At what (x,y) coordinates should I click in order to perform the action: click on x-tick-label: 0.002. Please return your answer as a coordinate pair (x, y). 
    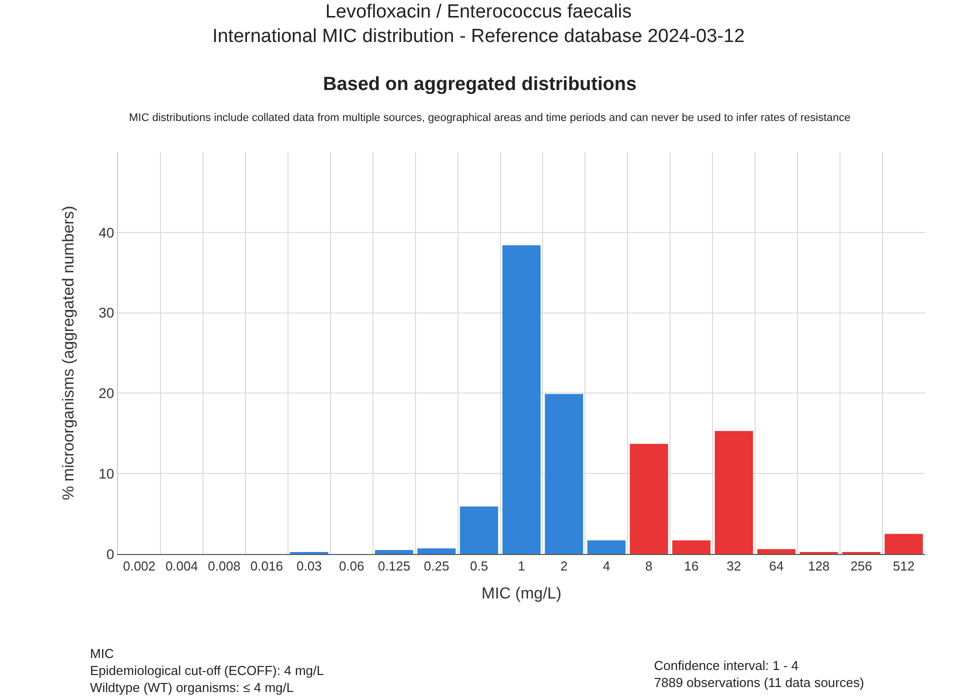
    Looking at the image, I should click on (139, 566).